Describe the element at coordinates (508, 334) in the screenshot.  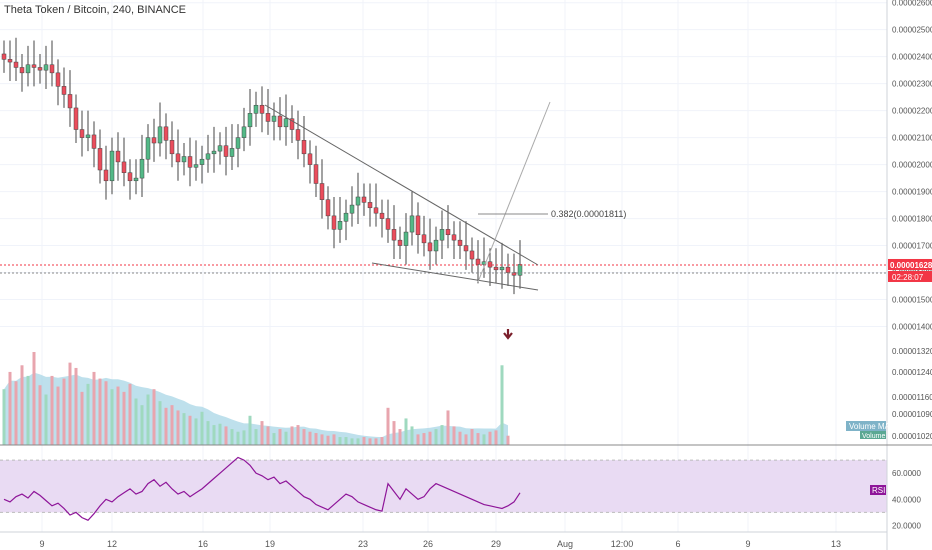
I see `down-arrow-icon` at that location.